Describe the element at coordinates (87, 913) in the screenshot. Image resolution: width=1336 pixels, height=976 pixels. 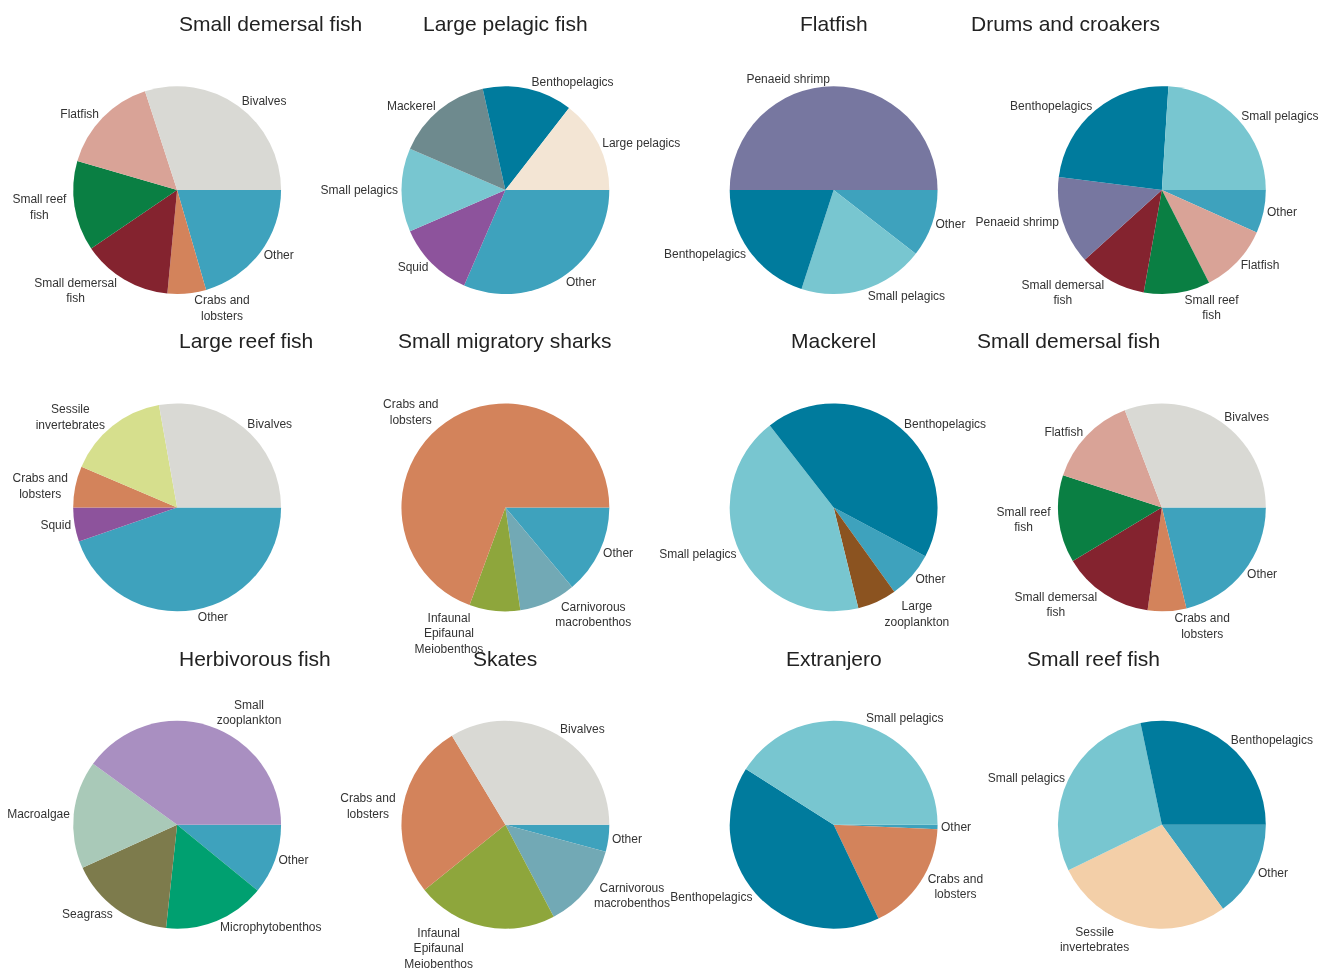
I see `slice-label: Seagrass` at that location.